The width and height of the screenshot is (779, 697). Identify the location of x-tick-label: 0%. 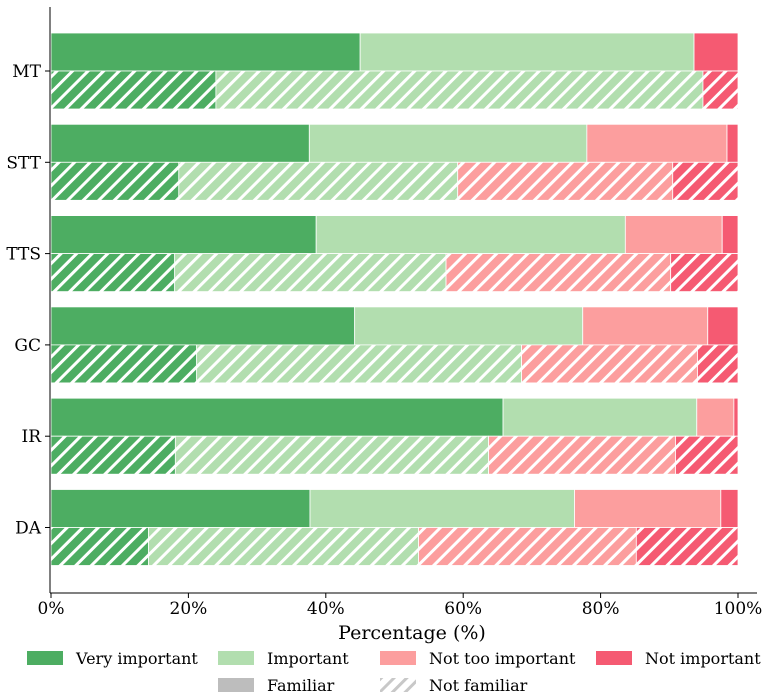
(51, 609).